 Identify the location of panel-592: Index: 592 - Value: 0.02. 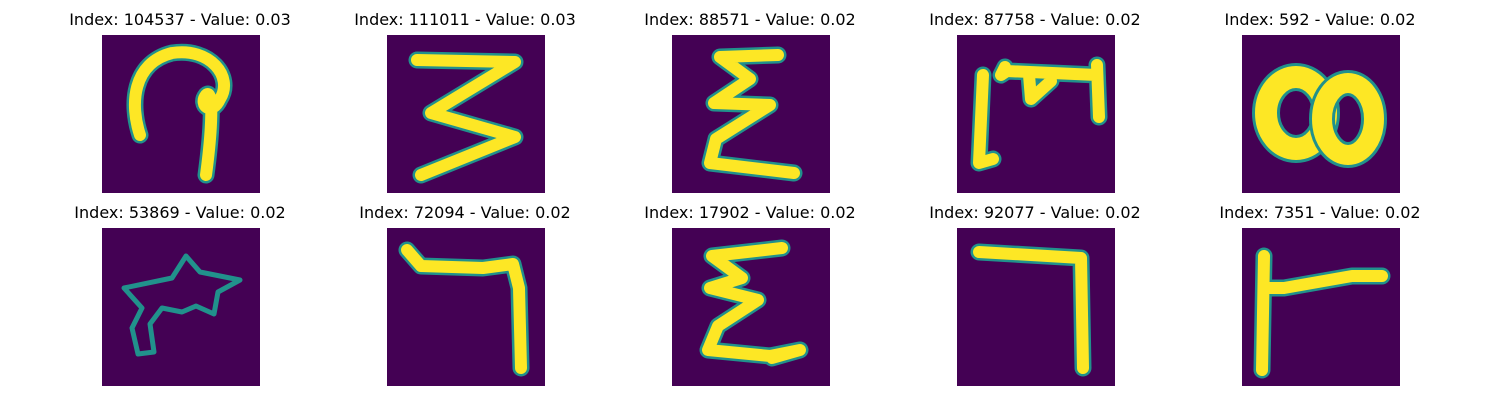
(1320, 105).